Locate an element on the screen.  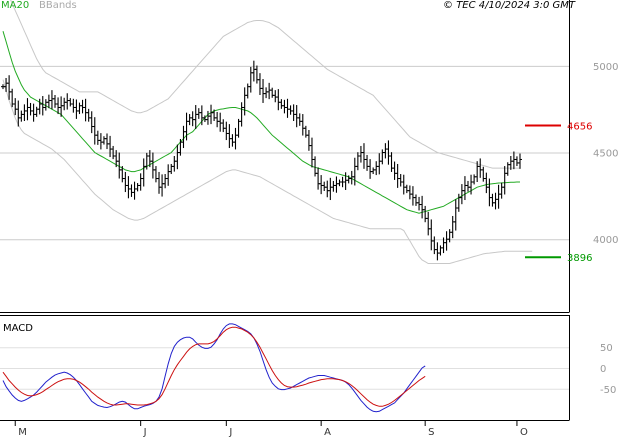
support-level-label: 3896 is located at coordinates (579, 258).